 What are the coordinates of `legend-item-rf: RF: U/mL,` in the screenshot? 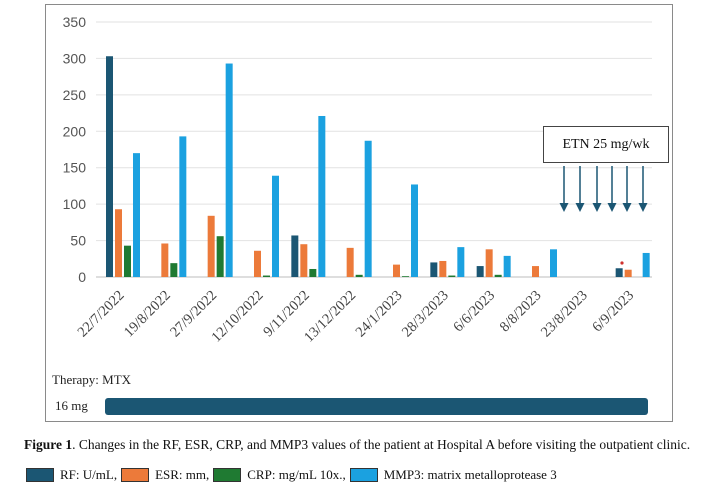 It's located at (71, 475).